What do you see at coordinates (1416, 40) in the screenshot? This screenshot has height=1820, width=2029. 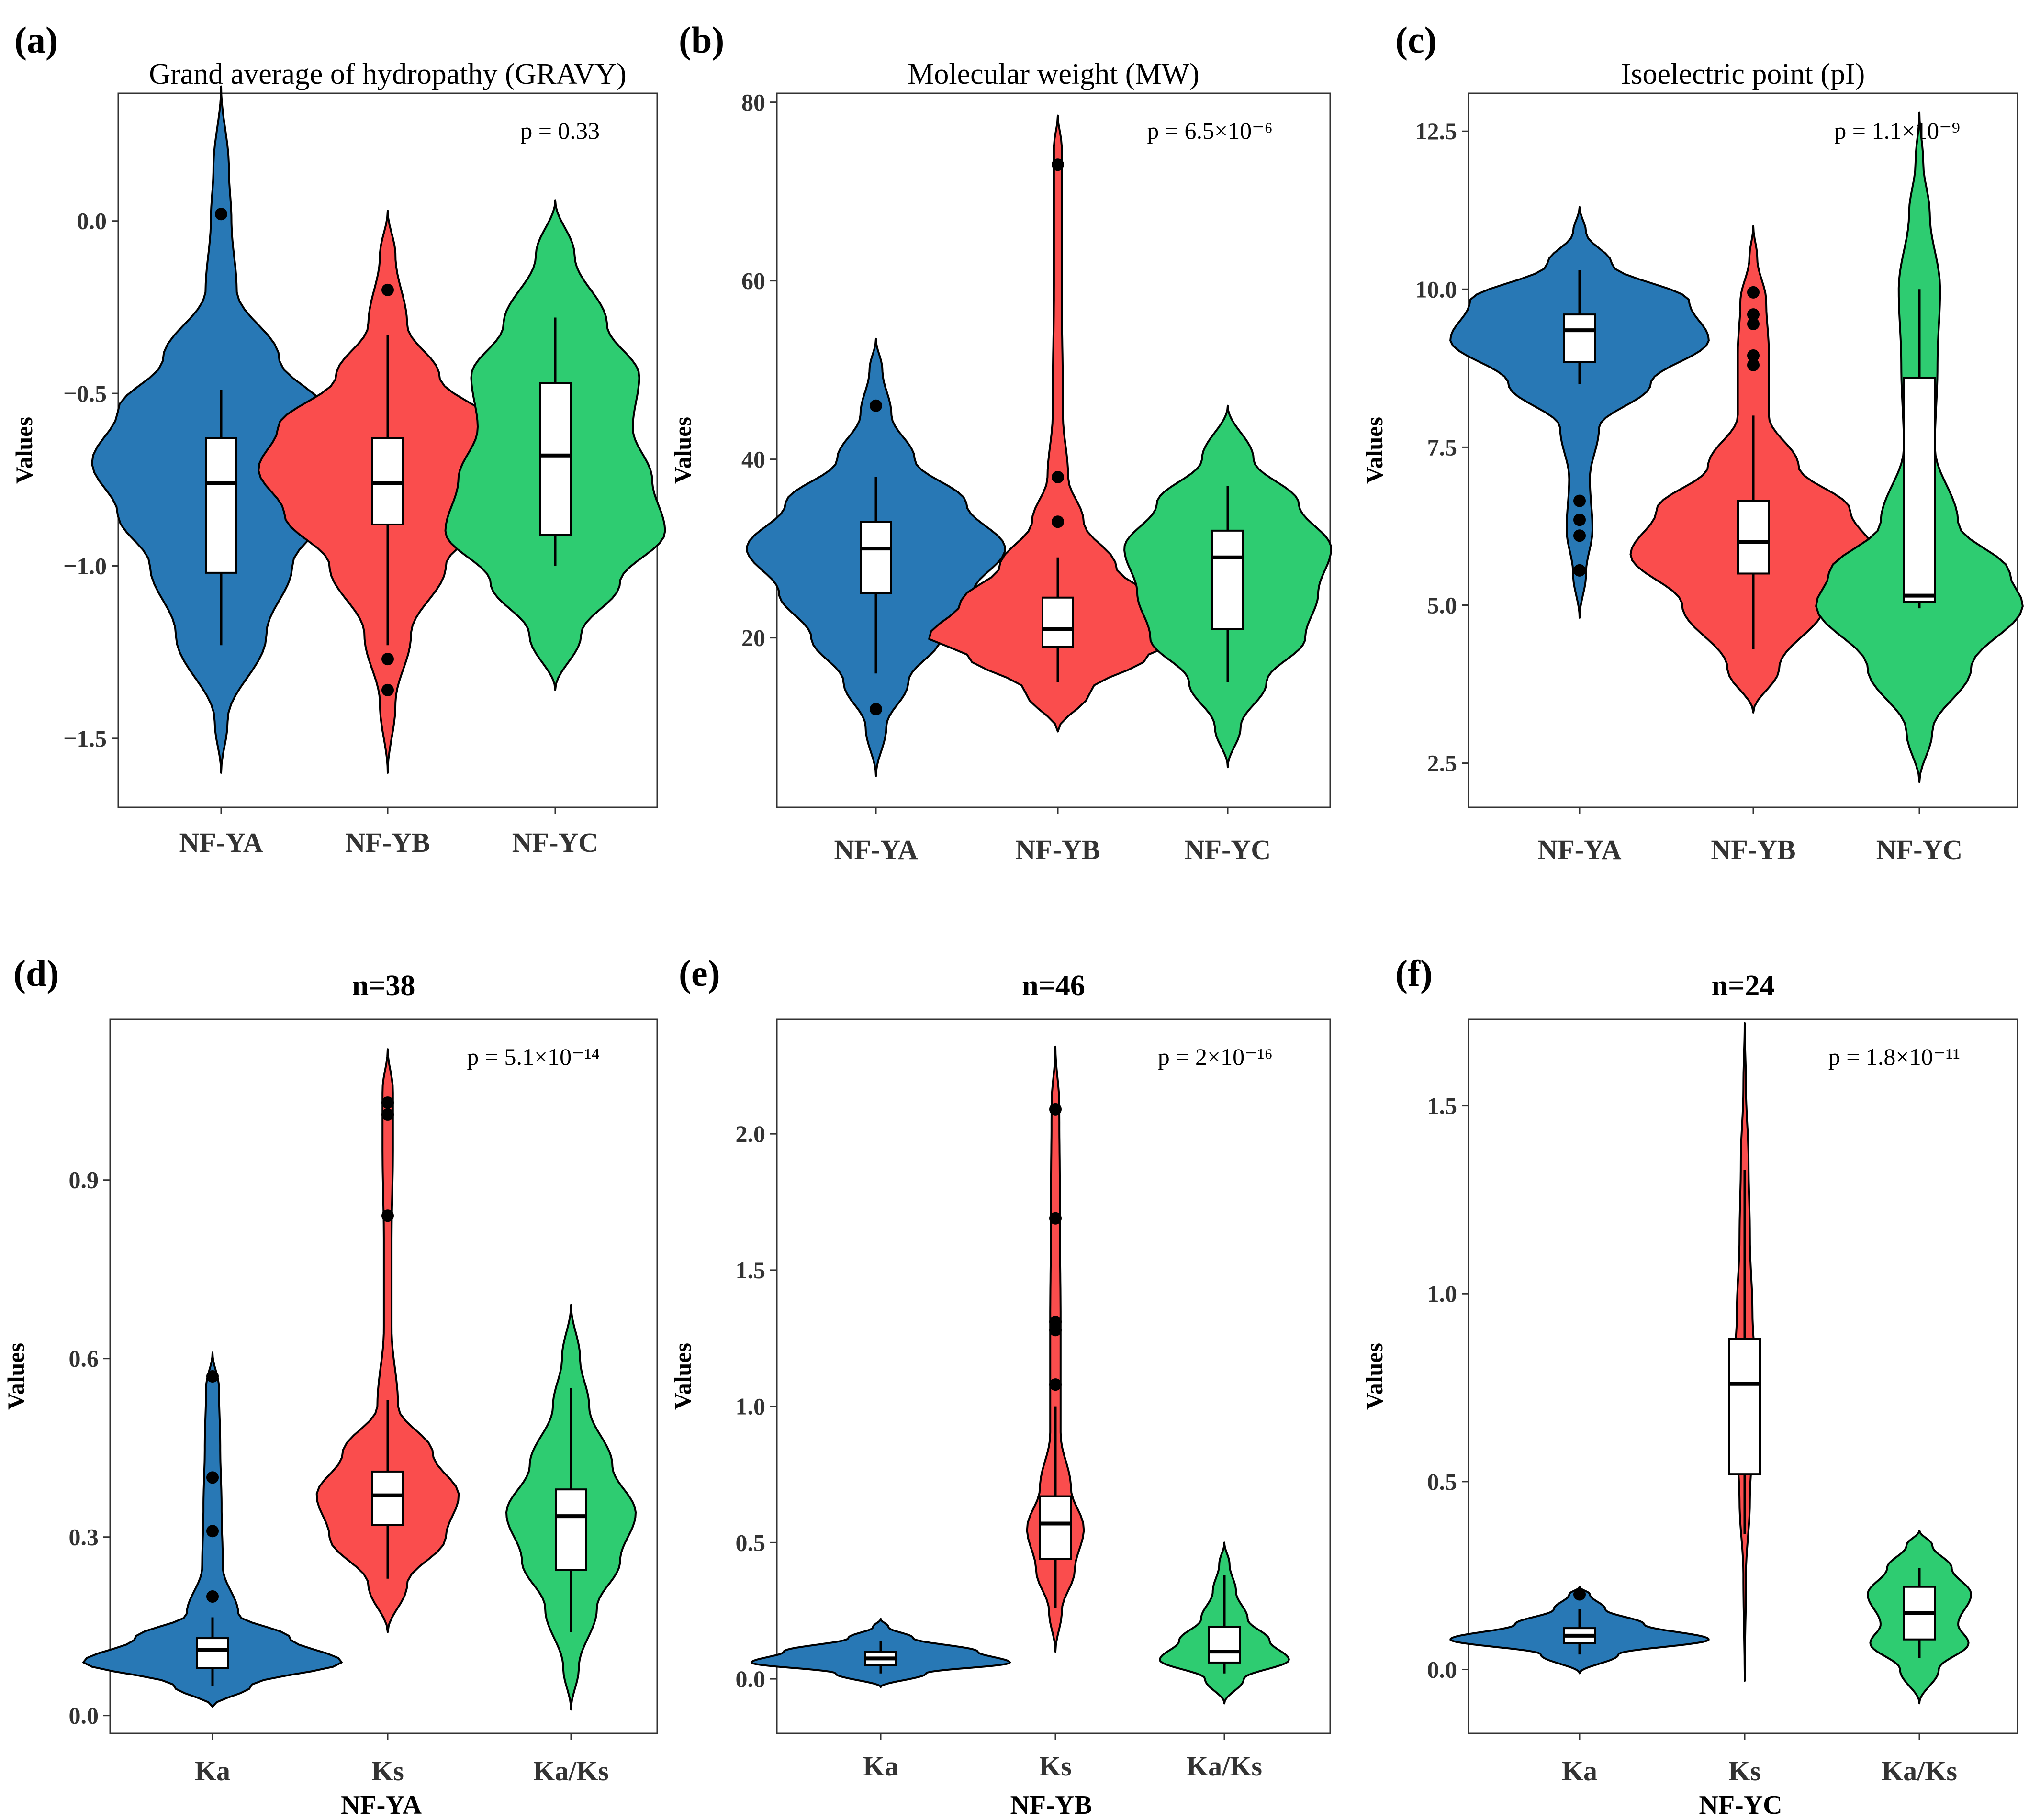 I see `panel-label: (c)` at bounding box center [1416, 40].